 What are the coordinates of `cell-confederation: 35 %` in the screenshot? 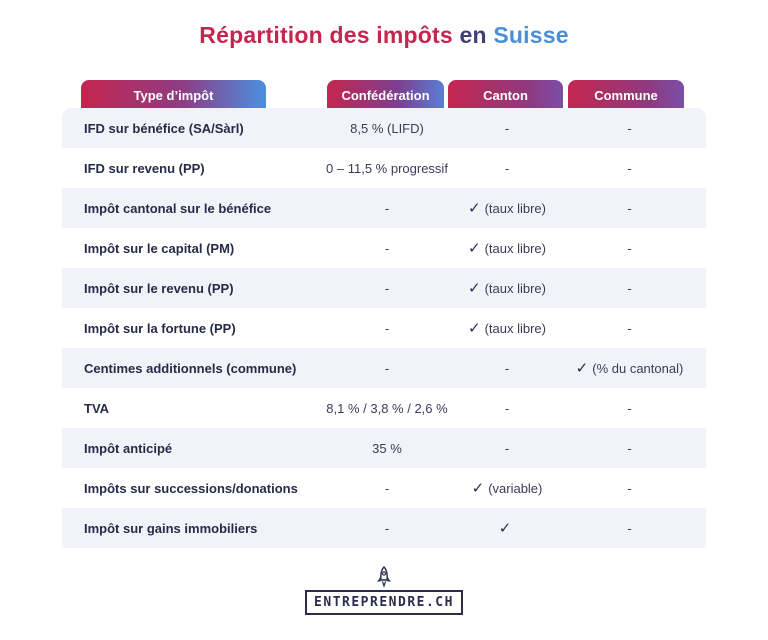 It's located at (387, 448).